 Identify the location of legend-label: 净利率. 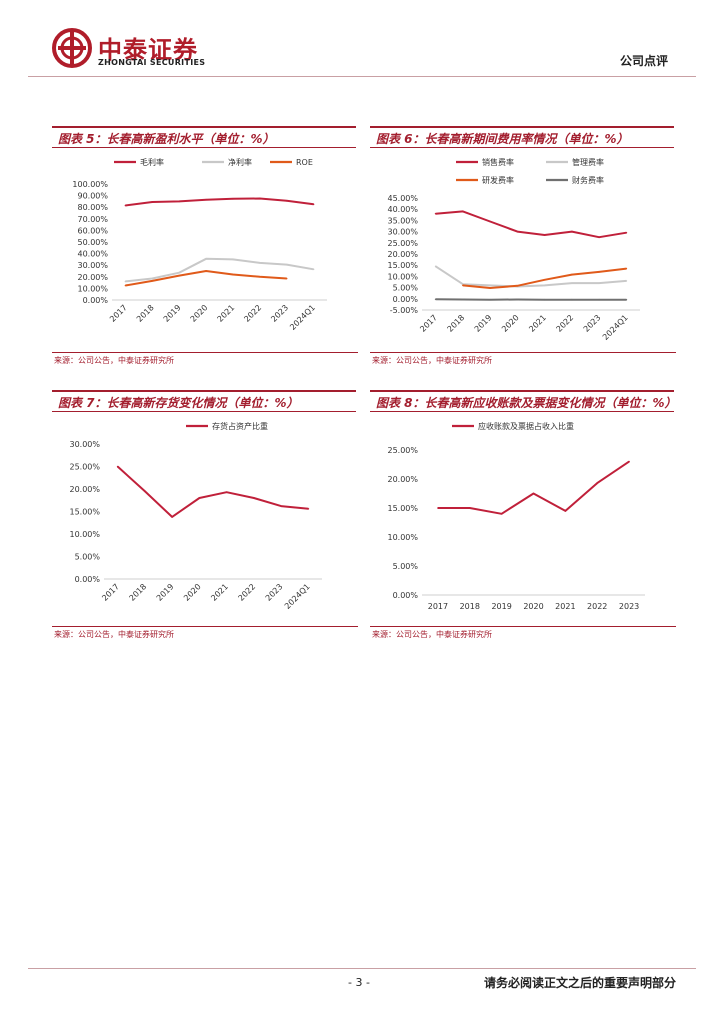
(240, 162).